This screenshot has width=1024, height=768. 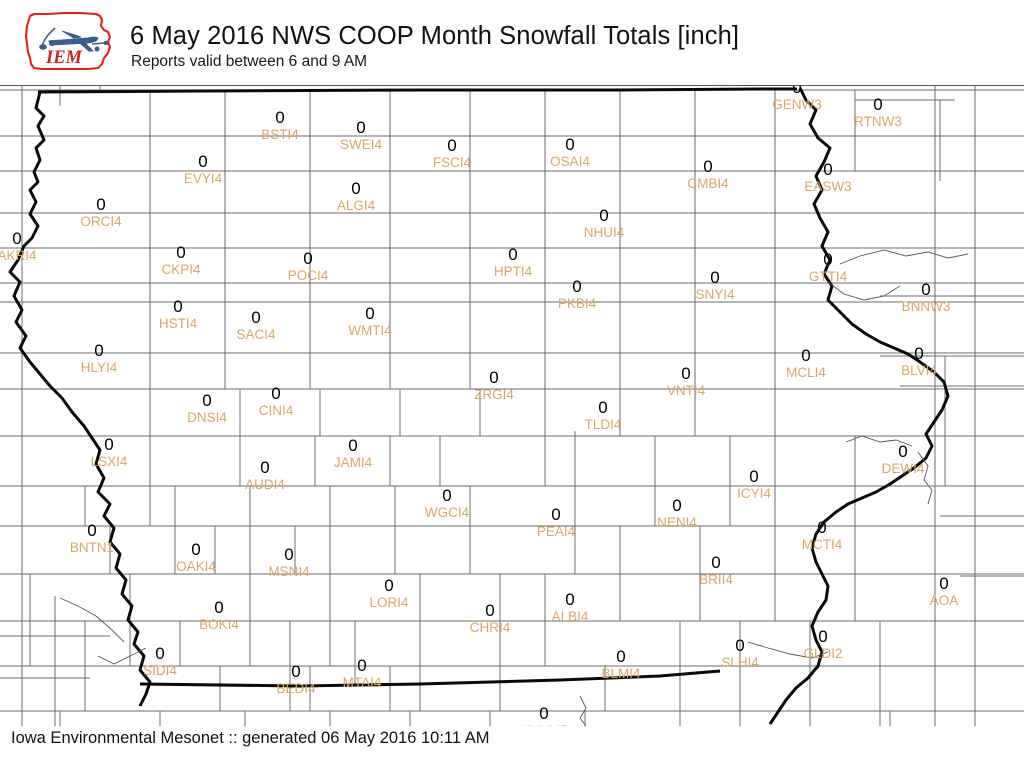 What do you see at coordinates (276, 410) in the screenshot?
I see `station-id-label: CINI4` at bounding box center [276, 410].